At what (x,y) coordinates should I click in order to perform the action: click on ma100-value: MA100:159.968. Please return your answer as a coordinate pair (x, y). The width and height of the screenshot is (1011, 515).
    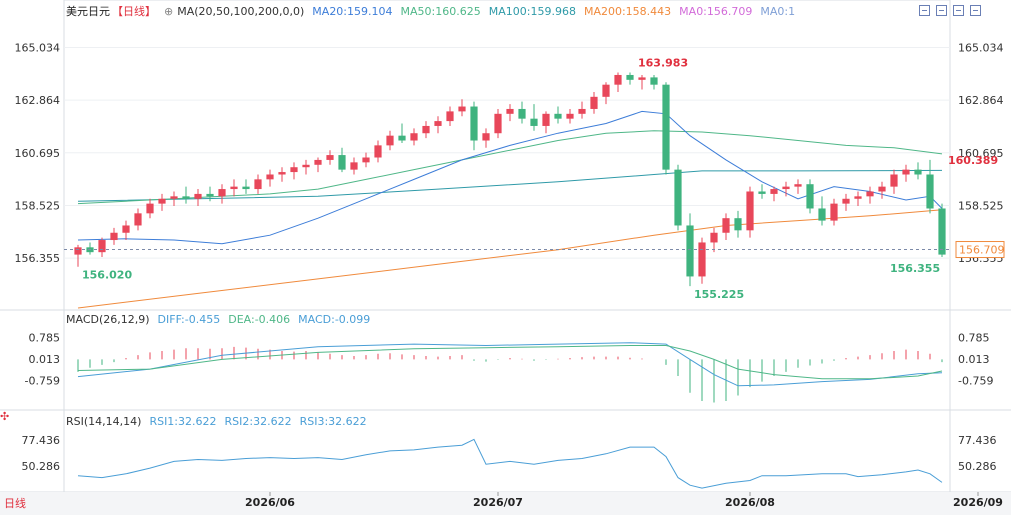
    Looking at the image, I should click on (532, 11).